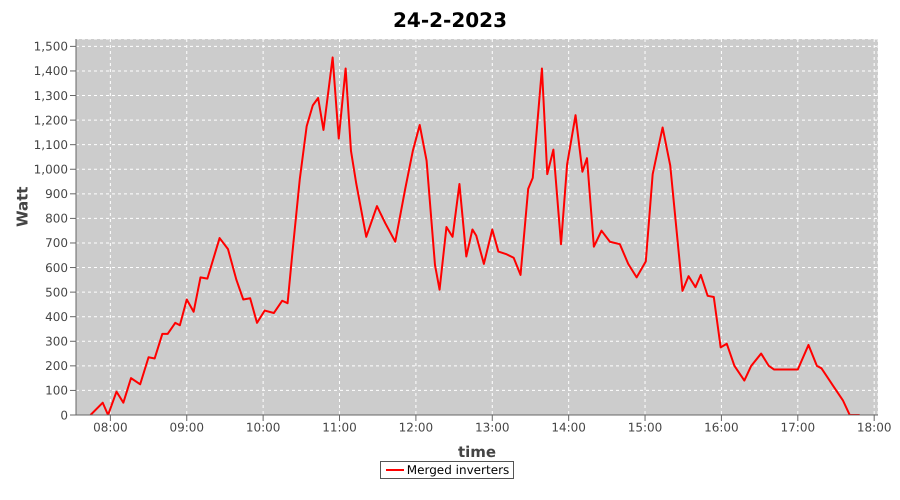 This screenshot has height=500, width=900. I want to click on x-tick-label: 08:00, so click(110, 427).